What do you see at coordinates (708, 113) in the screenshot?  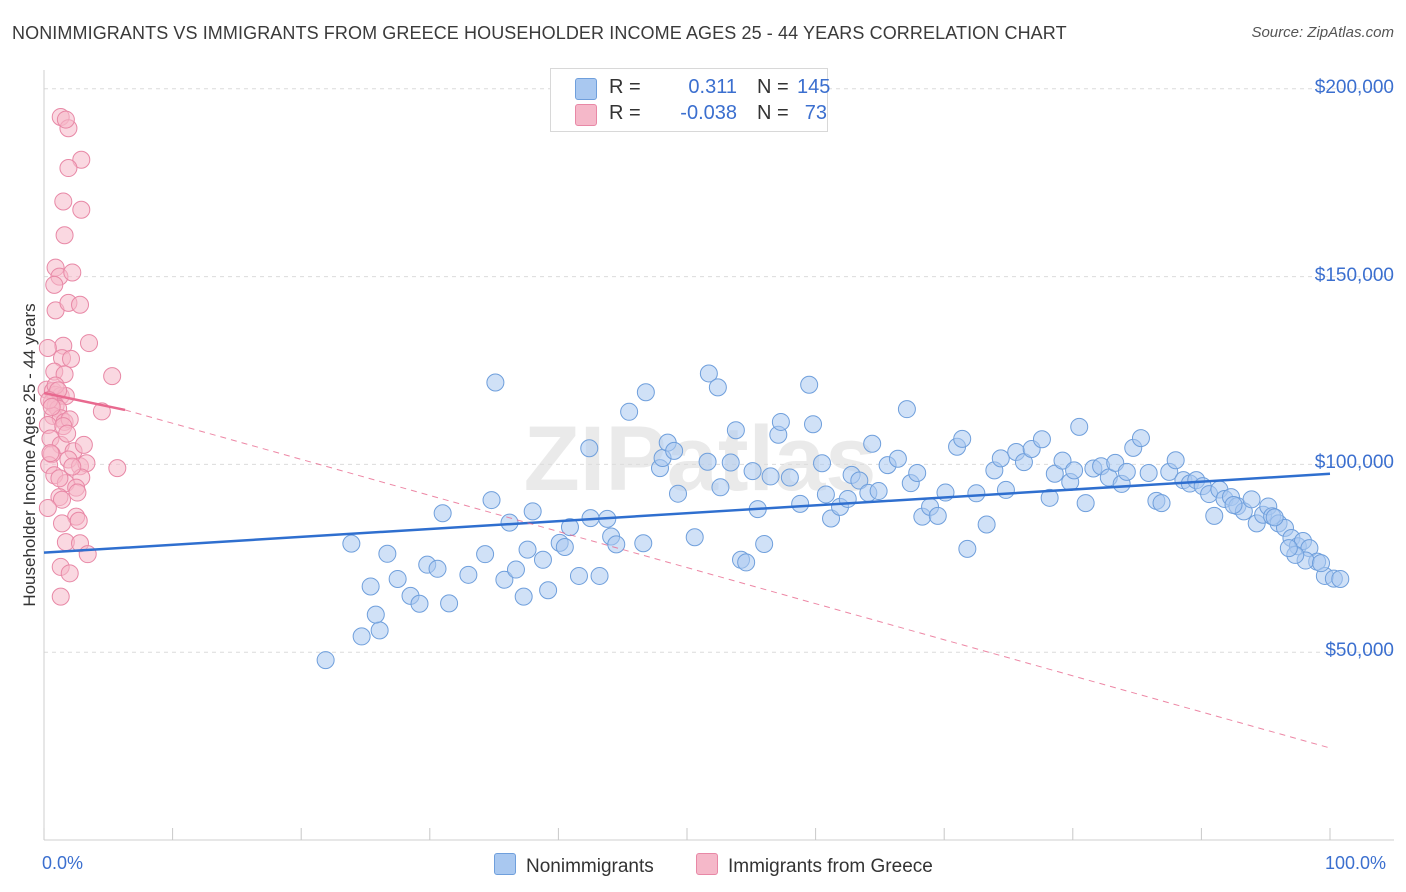 I see `legend-r-value: -0.038` at bounding box center [708, 113].